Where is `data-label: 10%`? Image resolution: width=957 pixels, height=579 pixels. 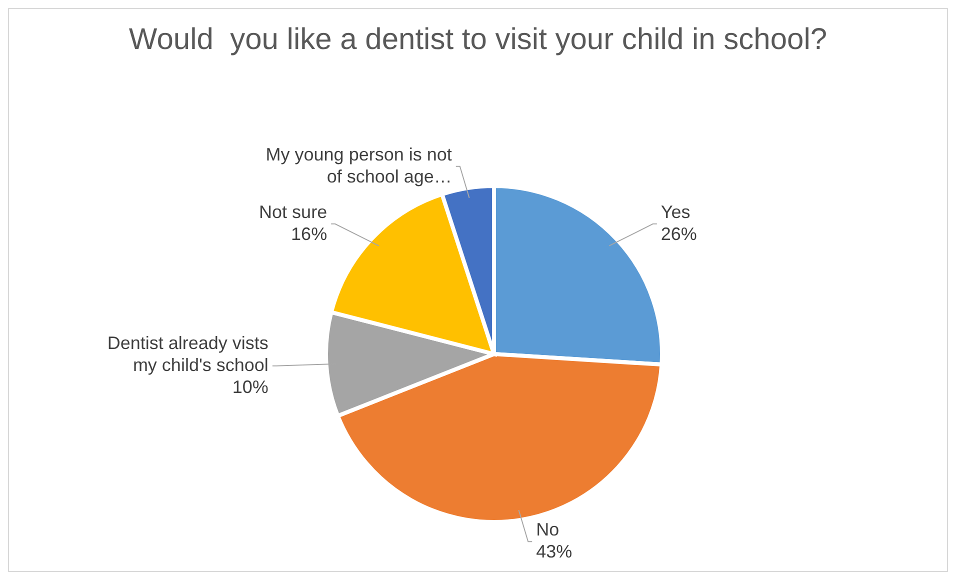
data-label: 10% is located at coordinates (250, 386).